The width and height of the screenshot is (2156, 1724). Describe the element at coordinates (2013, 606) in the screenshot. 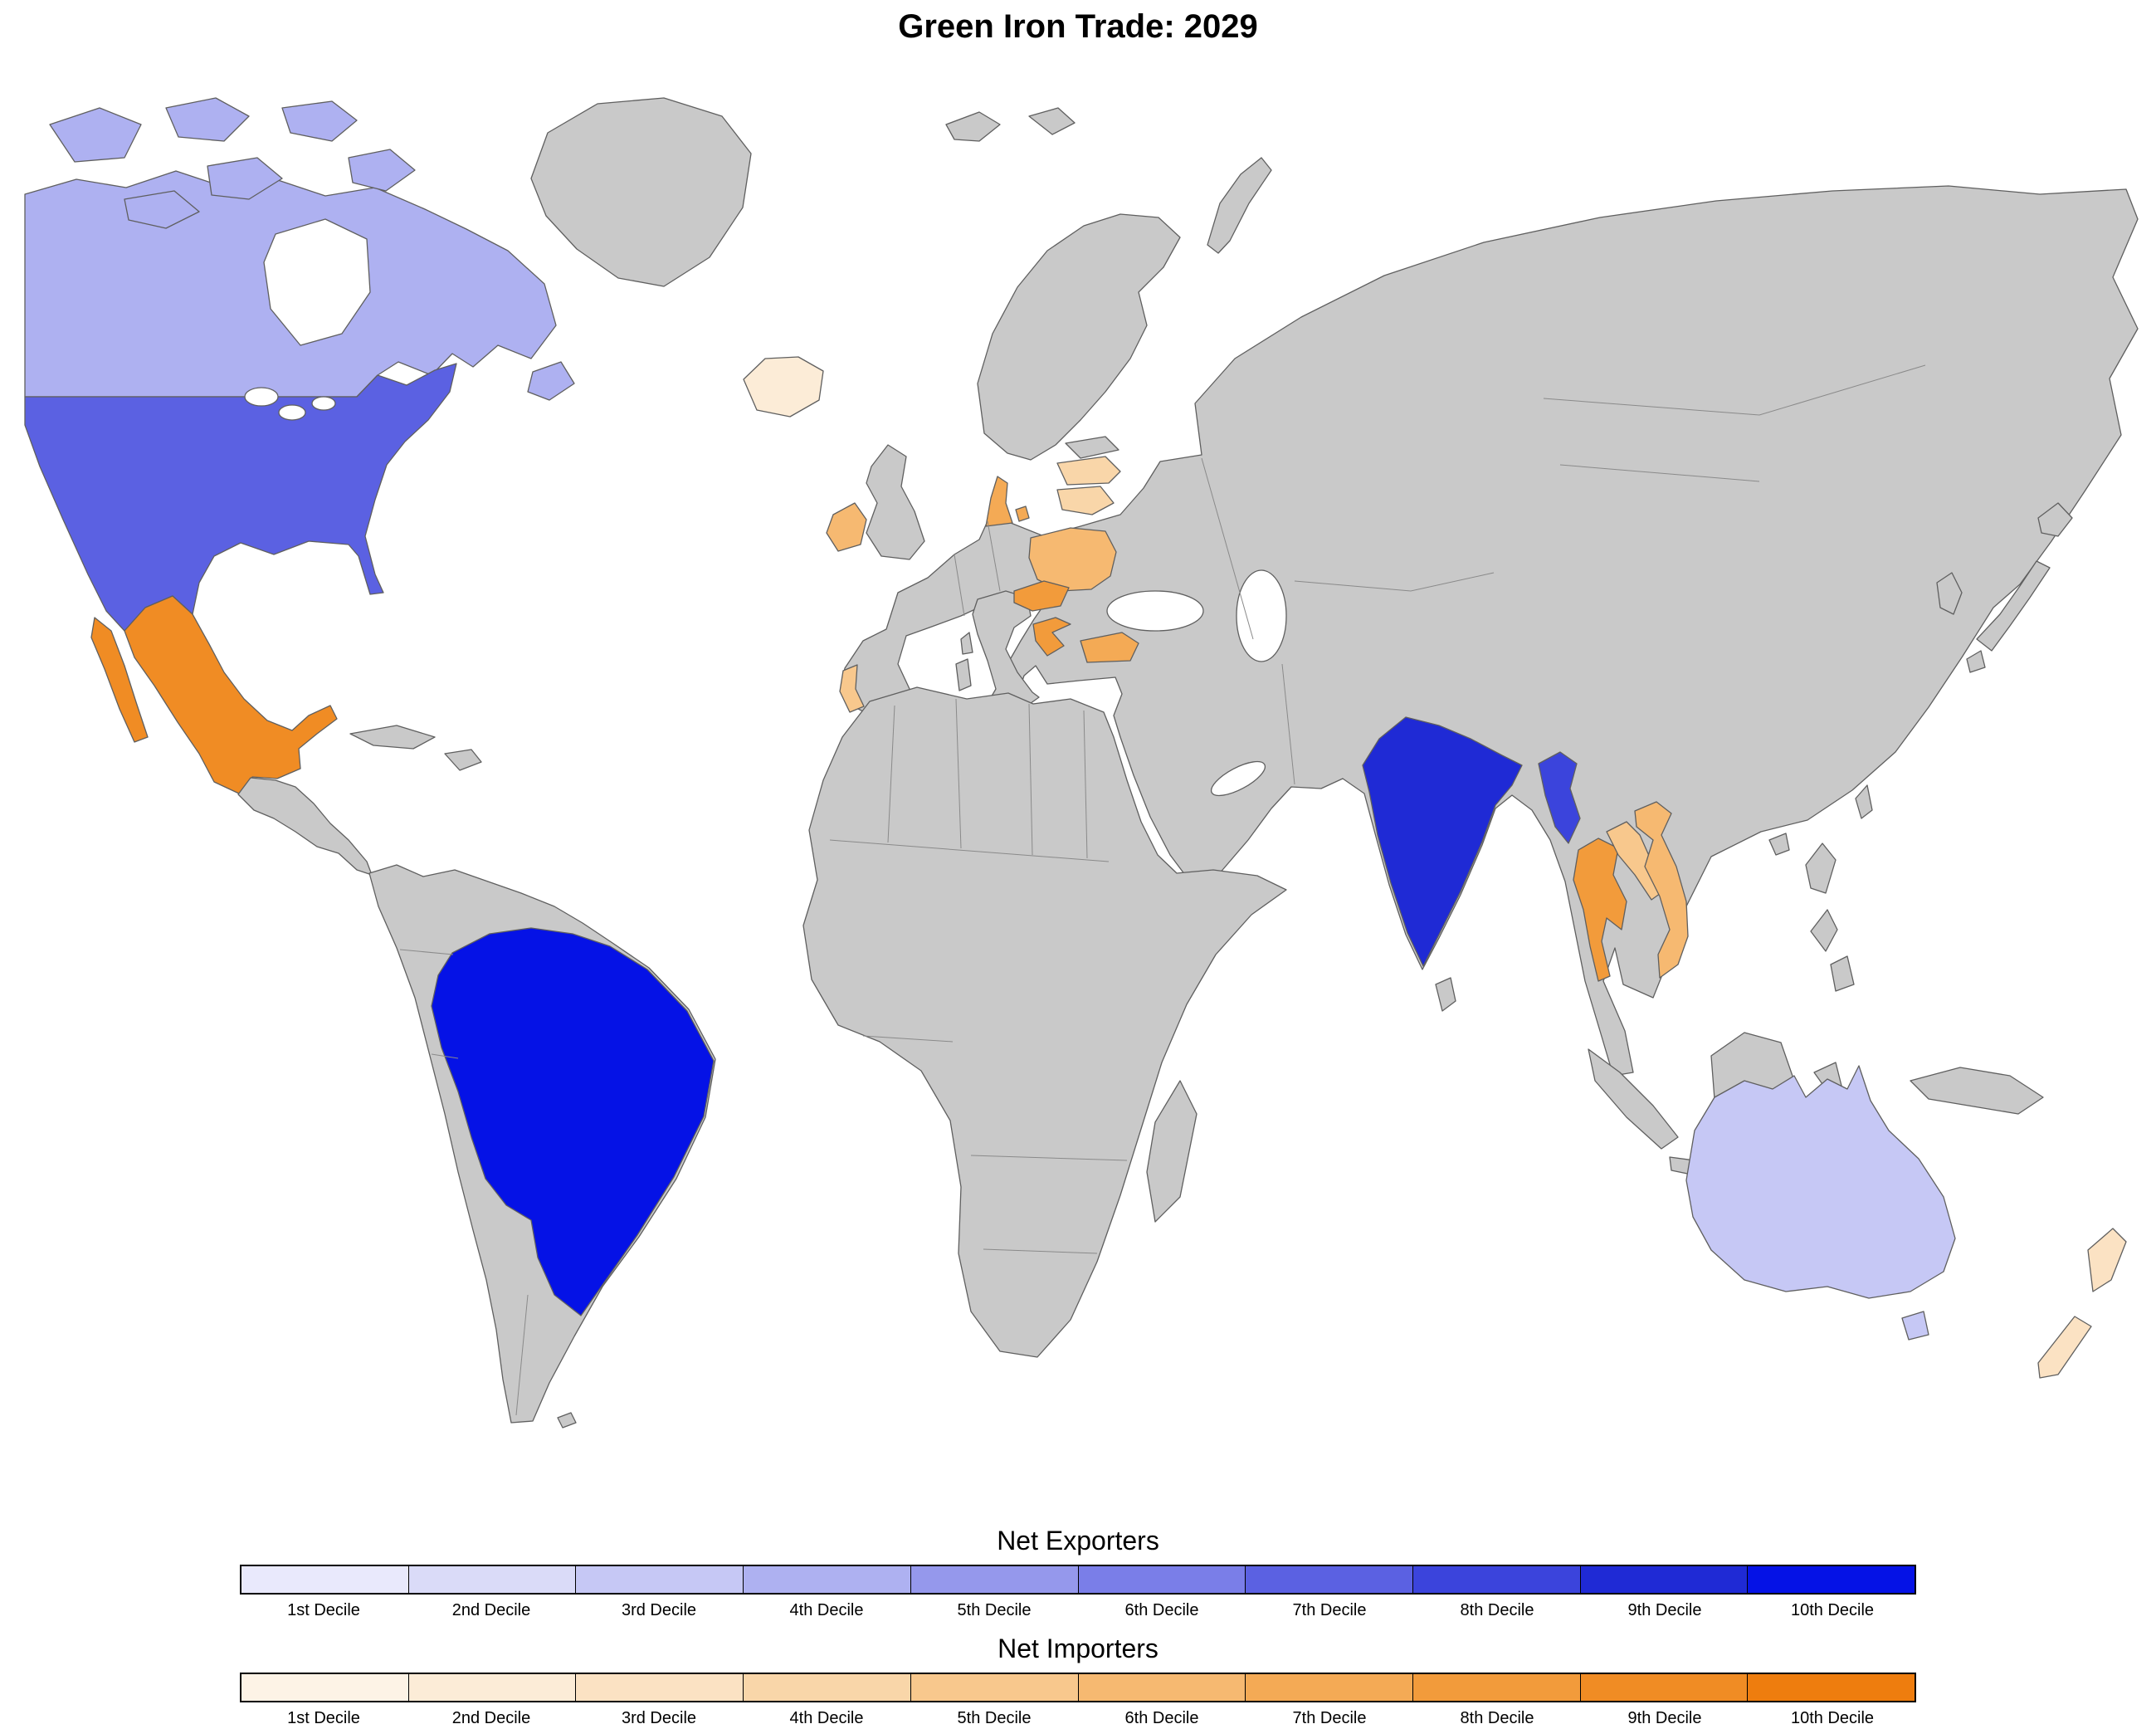

I see `country-japan-honshu` at that location.